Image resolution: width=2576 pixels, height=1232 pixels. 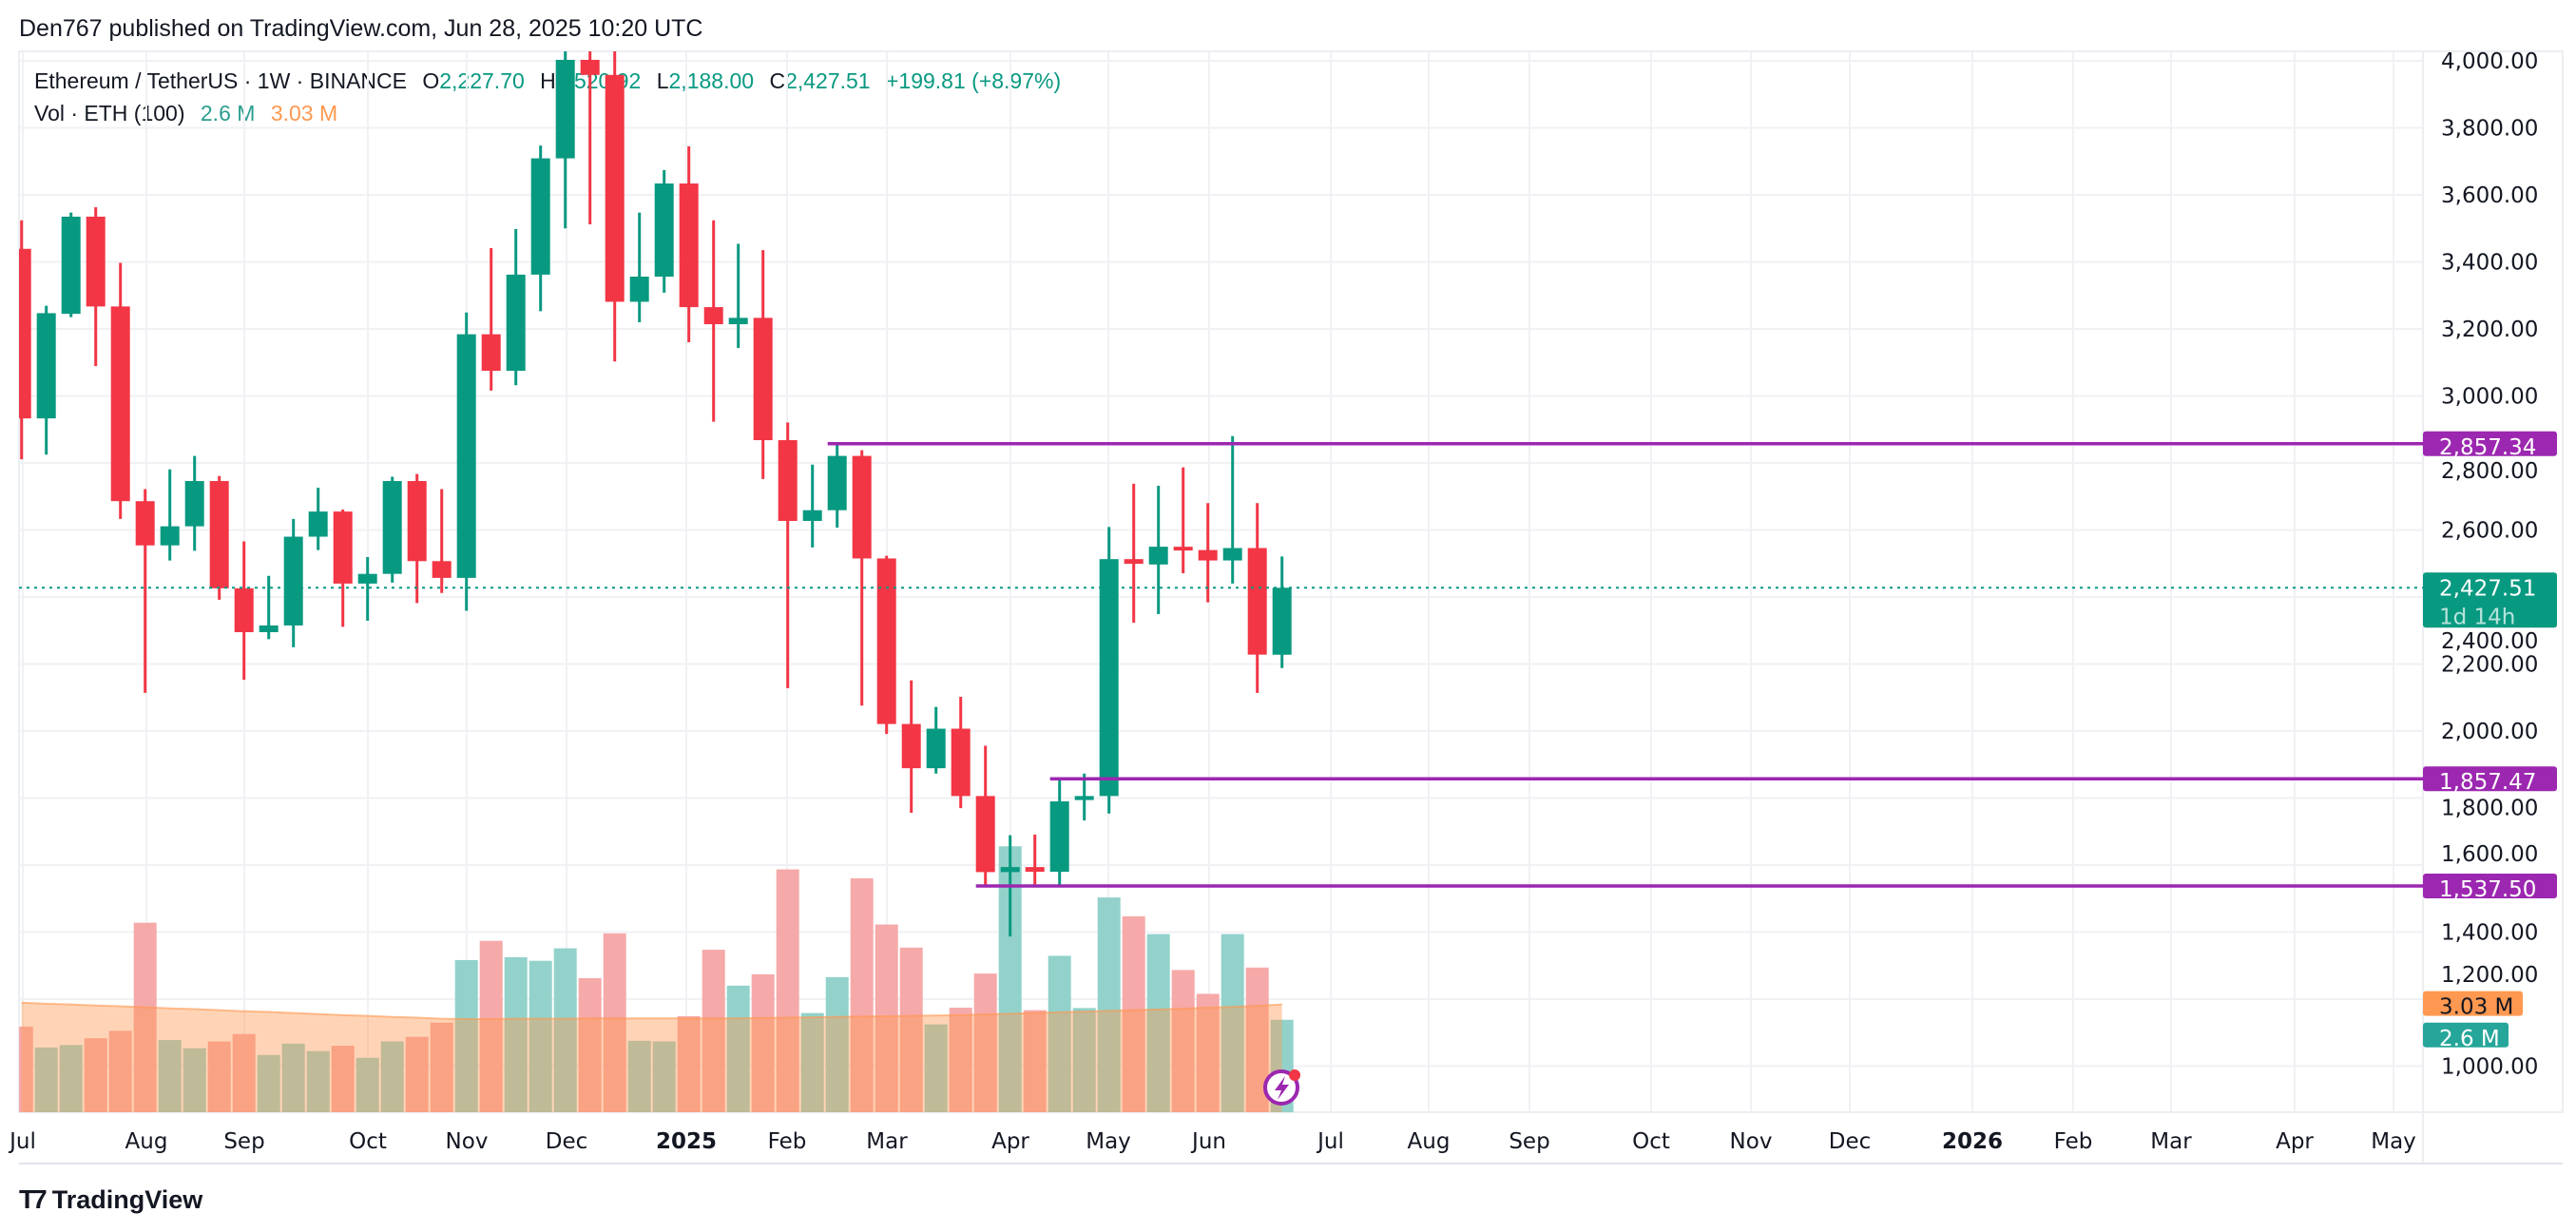 What do you see at coordinates (2490, 445) in the screenshot?
I see `level-price-tag: 2,857.34` at bounding box center [2490, 445].